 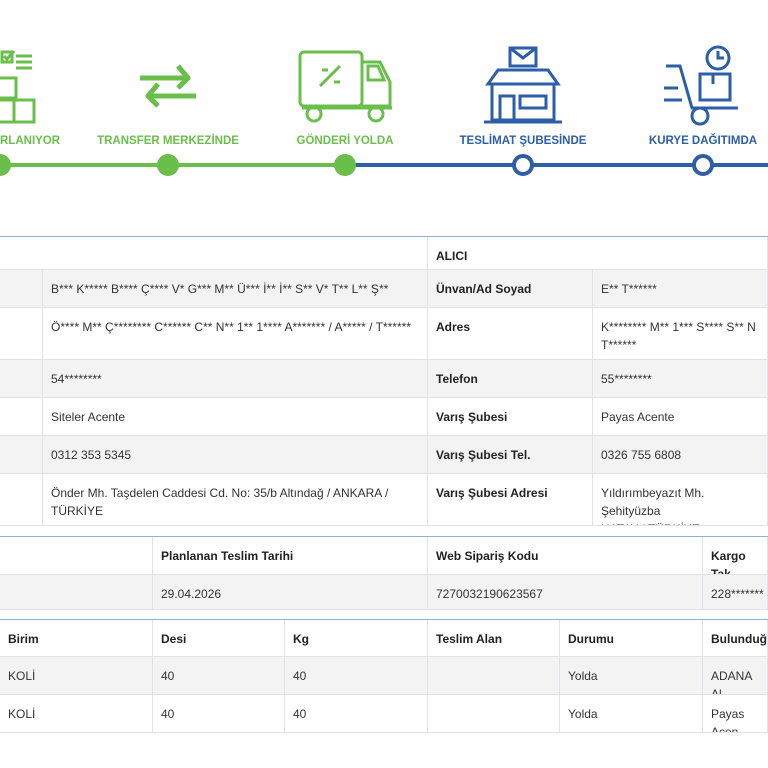 What do you see at coordinates (345, 86) in the screenshot?
I see `icon-truck` at bounding box center [345, 86].